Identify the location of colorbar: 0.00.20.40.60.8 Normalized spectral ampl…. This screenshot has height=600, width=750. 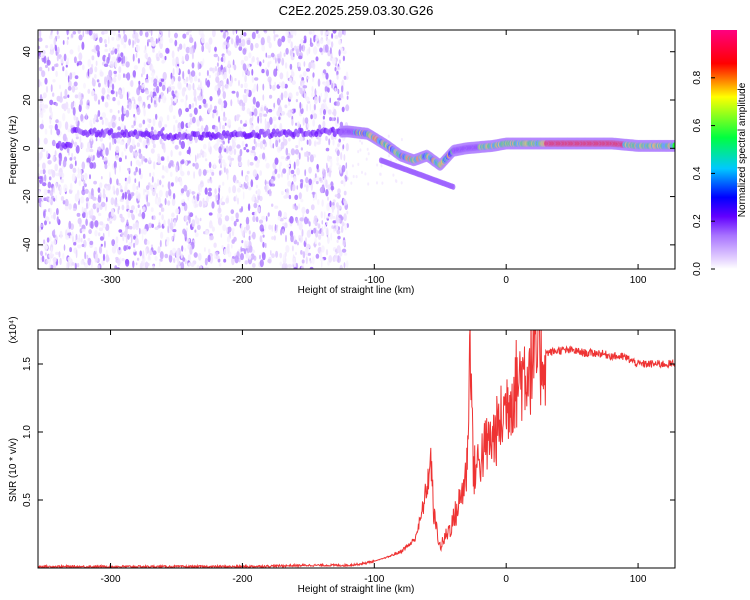
(720, 153).